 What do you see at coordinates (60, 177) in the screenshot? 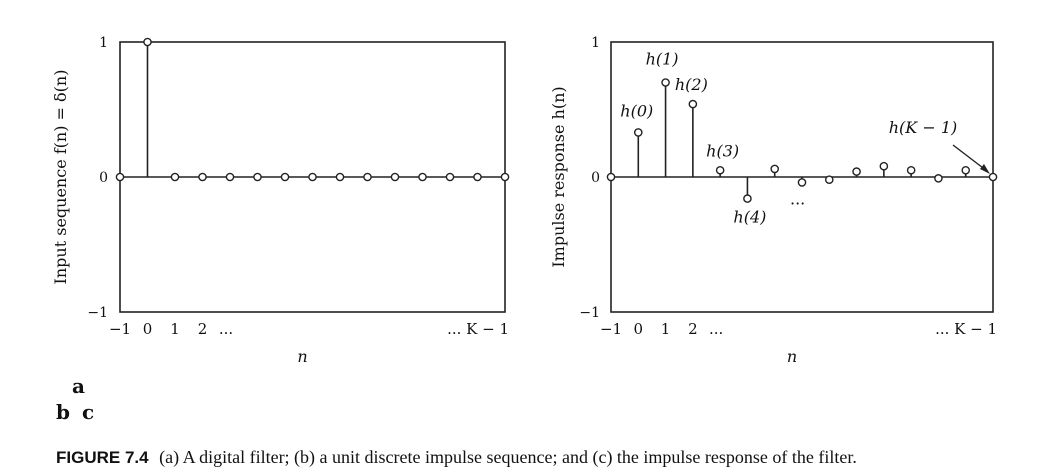
I see `y-axis-label: Input sequence f(n) = δ(n)` at bounding box center [60, 177].